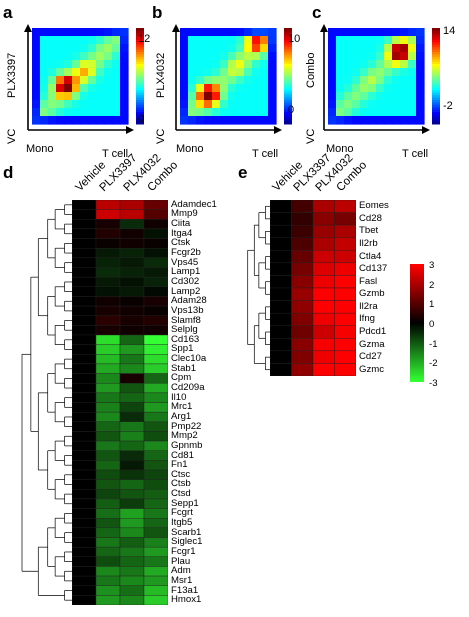 The image size is (469, 617). Describe the element at coordinates (8, 12) in the screenshot. I see `panel-label-a: a` at that location.